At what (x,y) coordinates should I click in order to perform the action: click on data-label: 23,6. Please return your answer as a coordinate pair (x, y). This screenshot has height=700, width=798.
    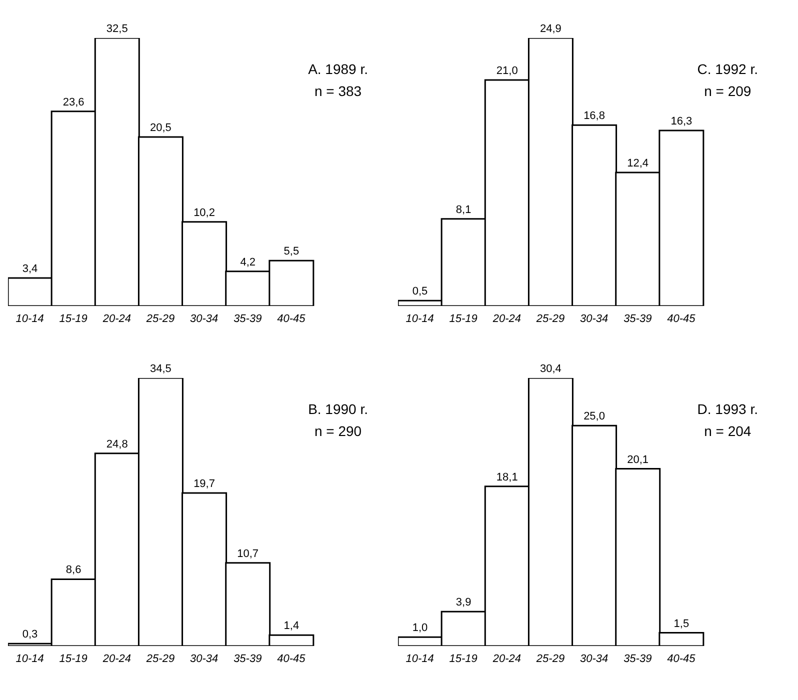
    Looking at the image, I should click on (73, 102).